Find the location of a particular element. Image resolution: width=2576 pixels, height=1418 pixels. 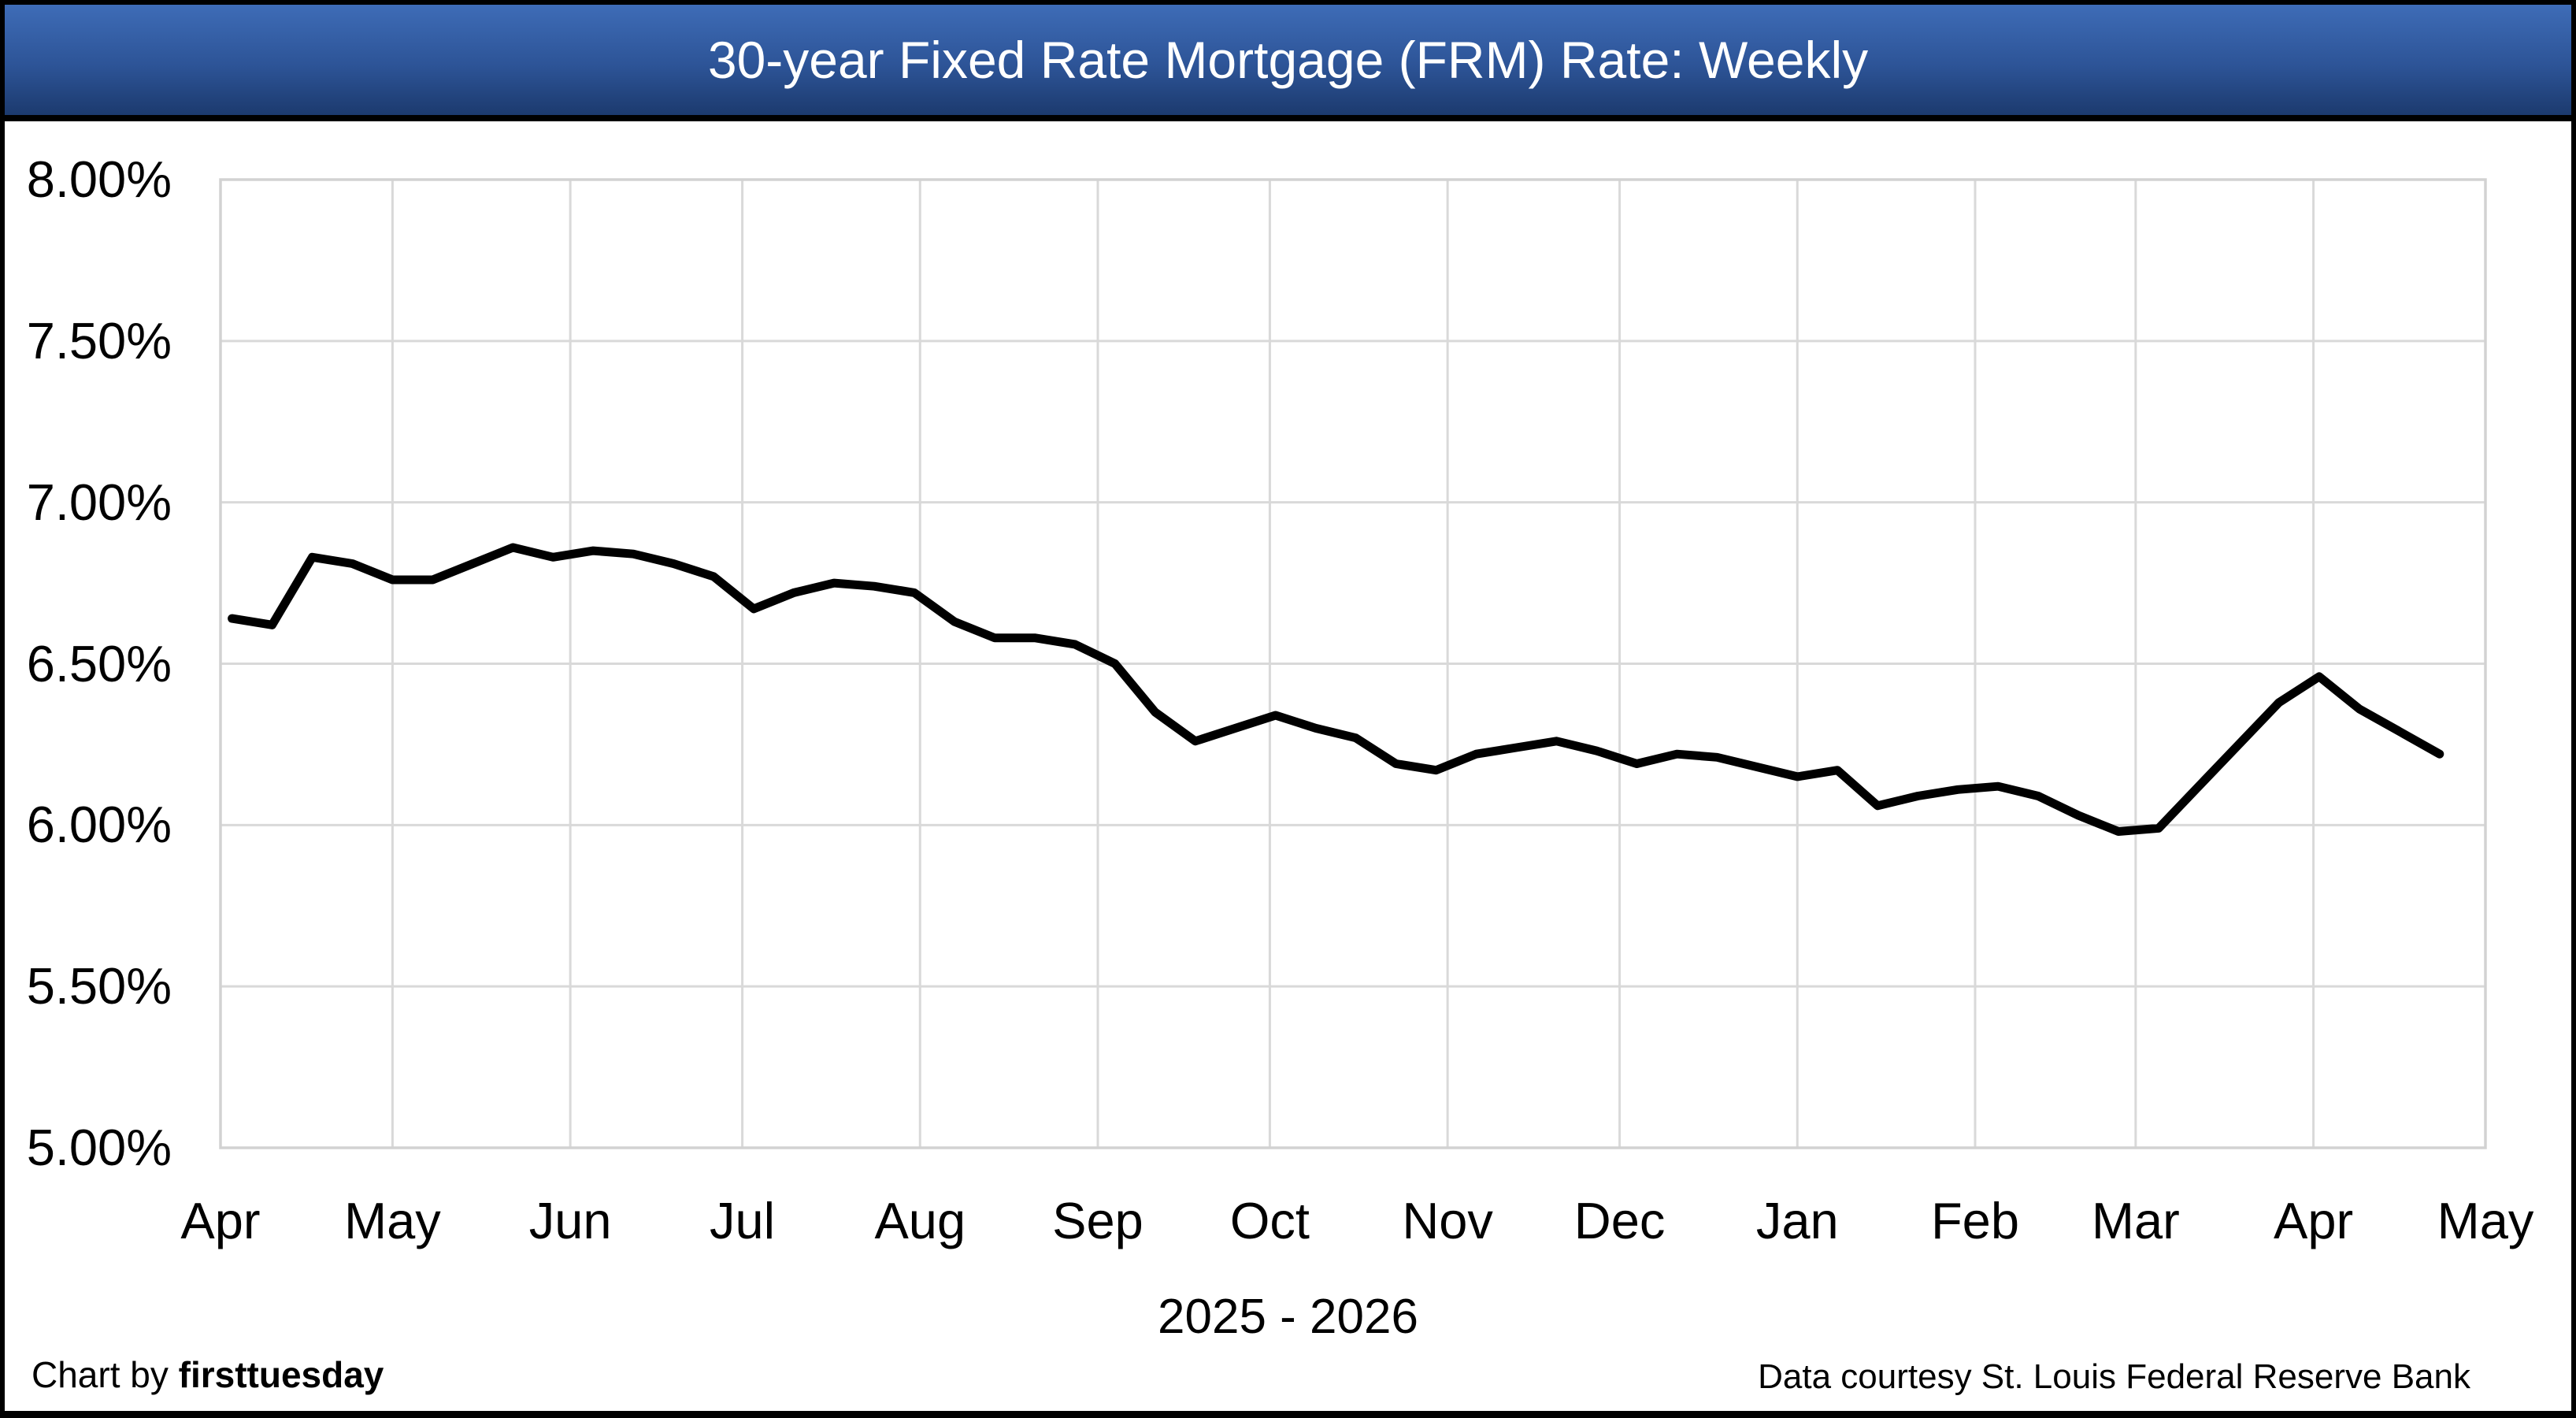

x-axis-tick-label: Oct is located at coordinates (1269, 1221).